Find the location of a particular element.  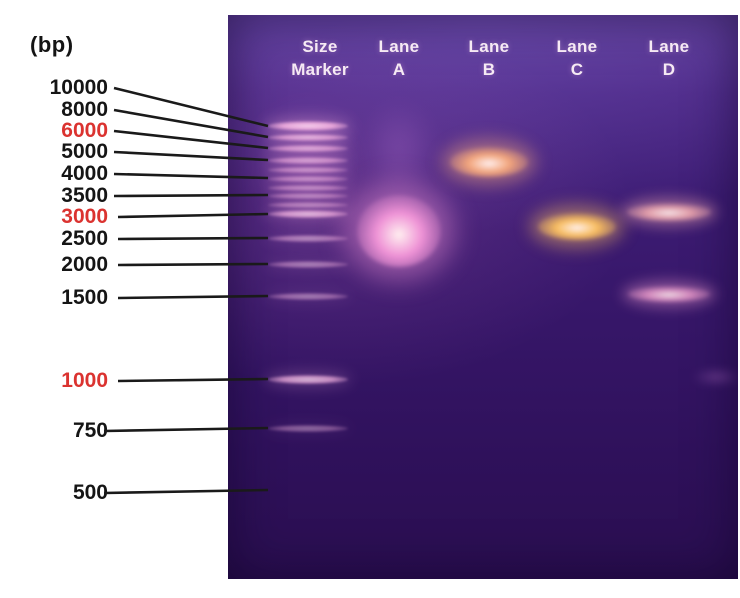

lane-header-lane-c: Lane C is located at coordinates (577, 58).